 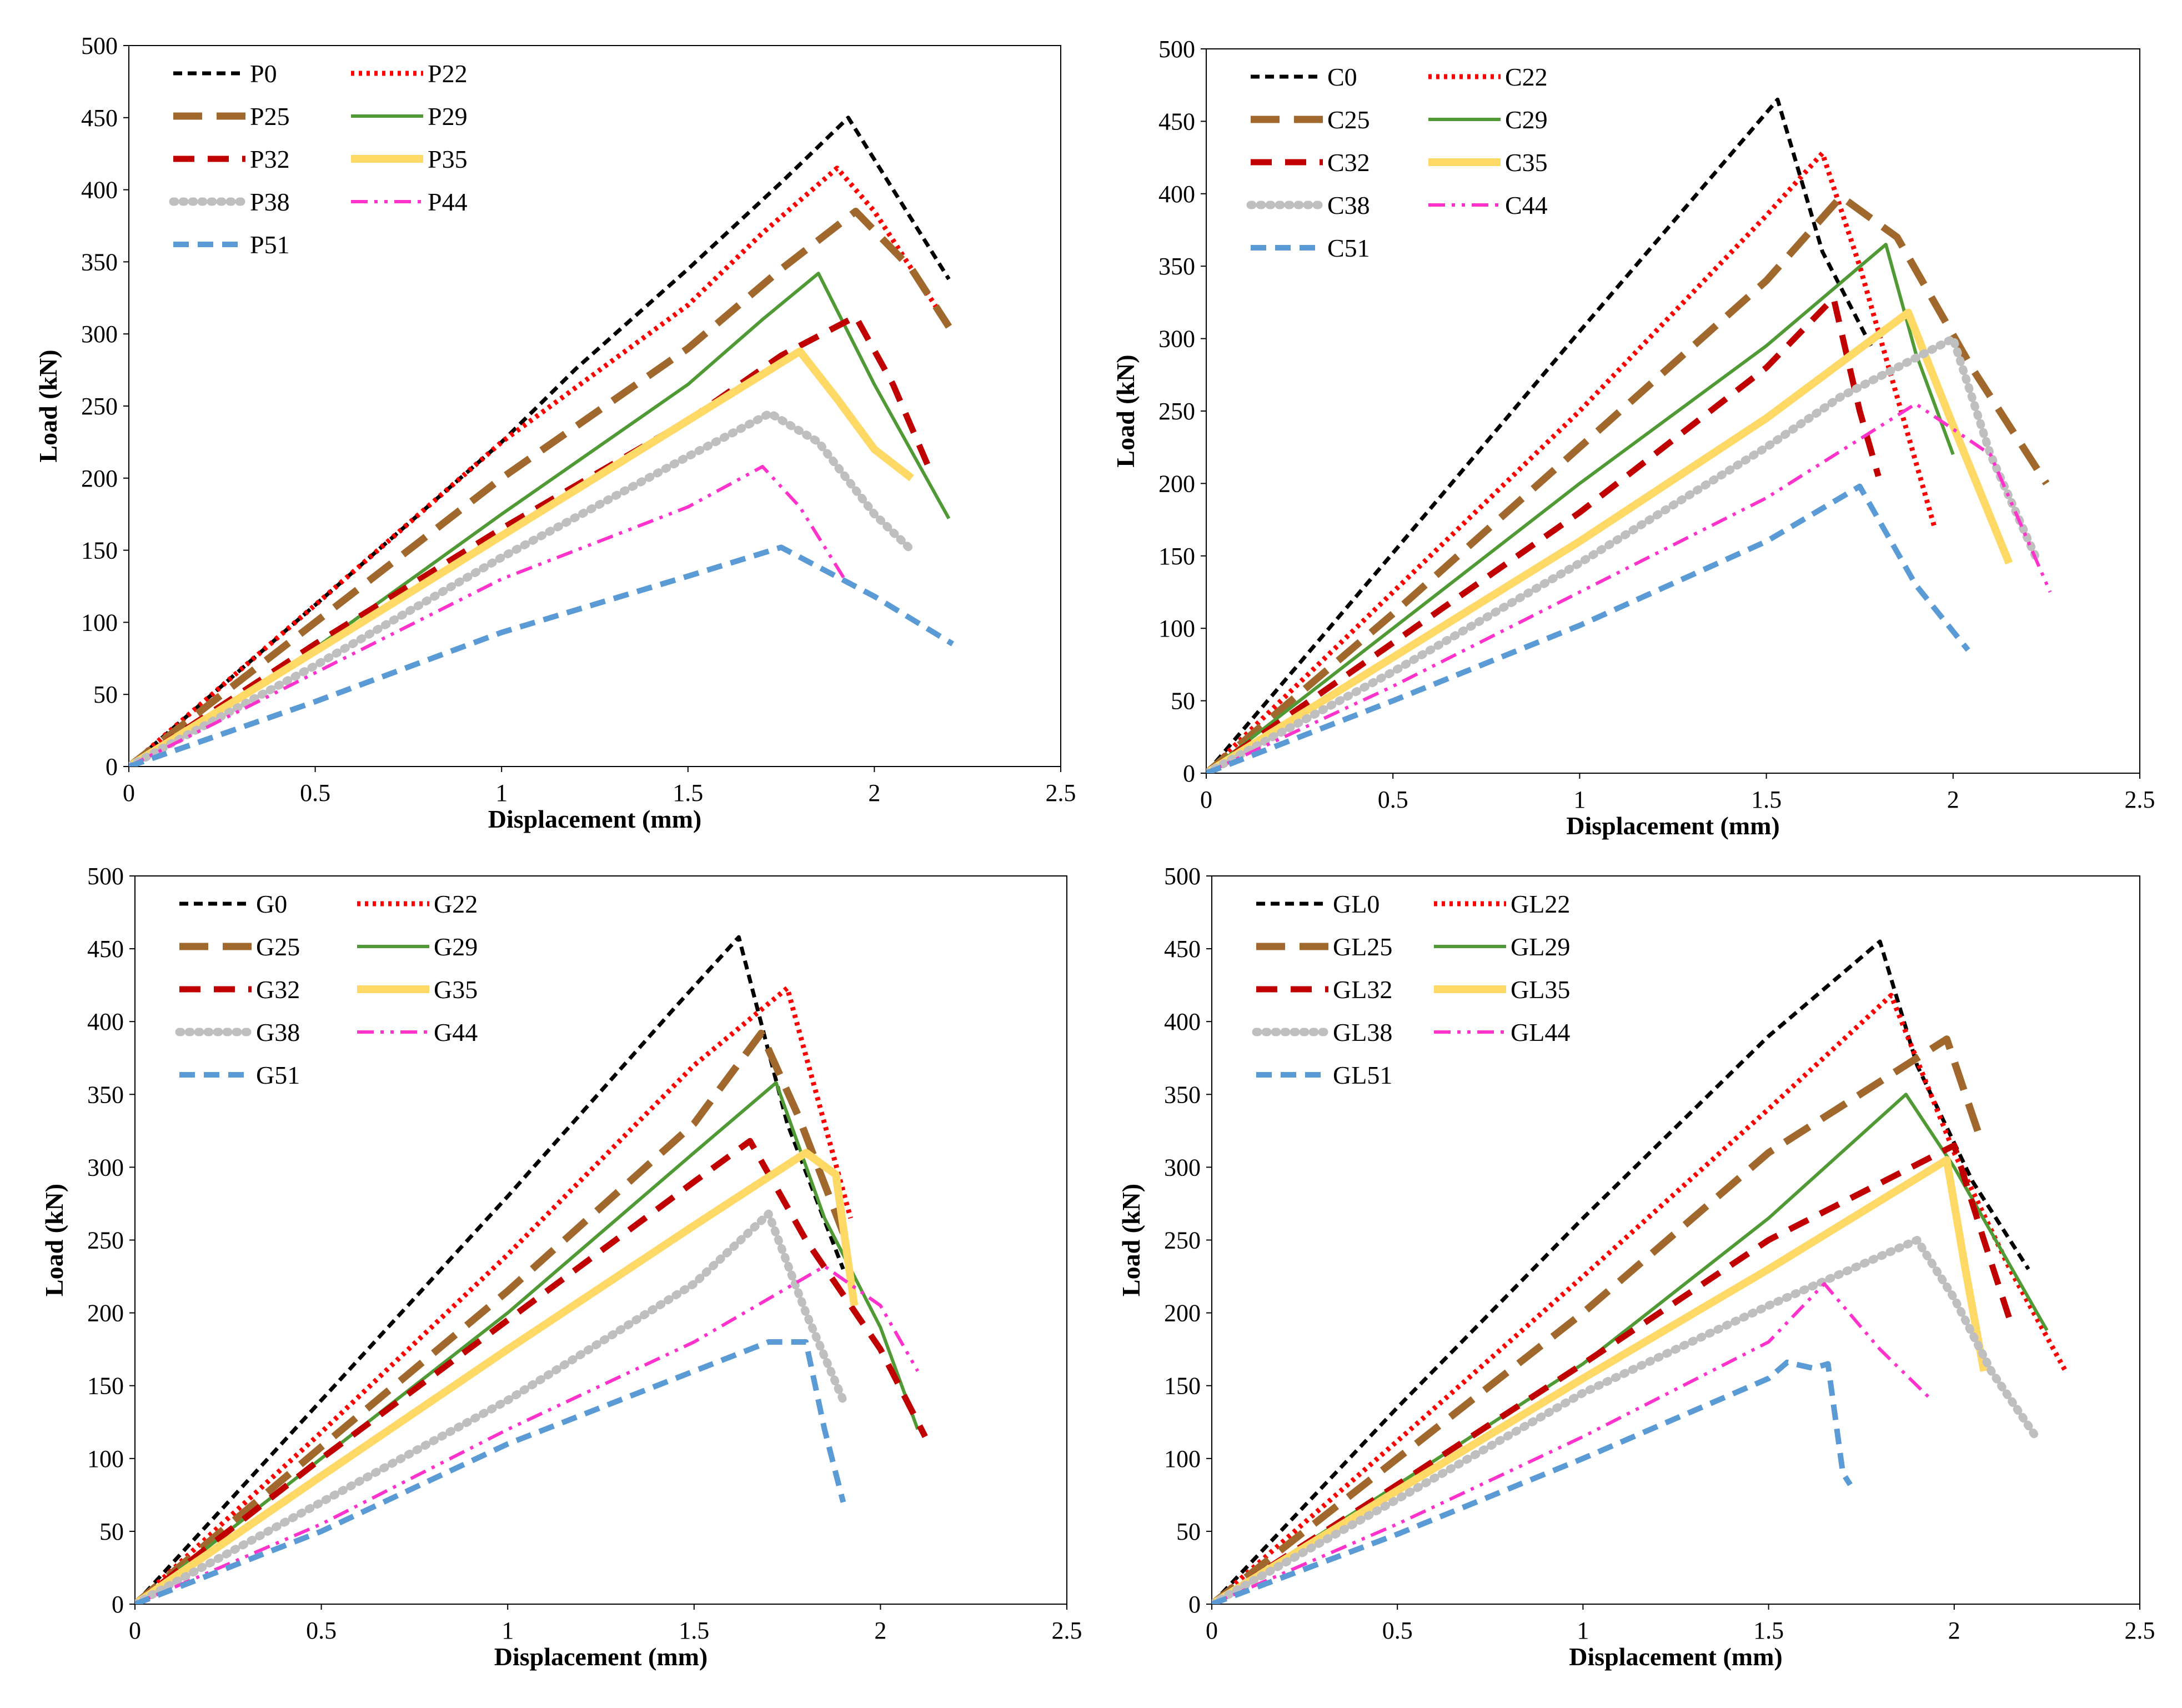 I want to click on x-tick-label: 2.5, so click(x=2140, y=1630).